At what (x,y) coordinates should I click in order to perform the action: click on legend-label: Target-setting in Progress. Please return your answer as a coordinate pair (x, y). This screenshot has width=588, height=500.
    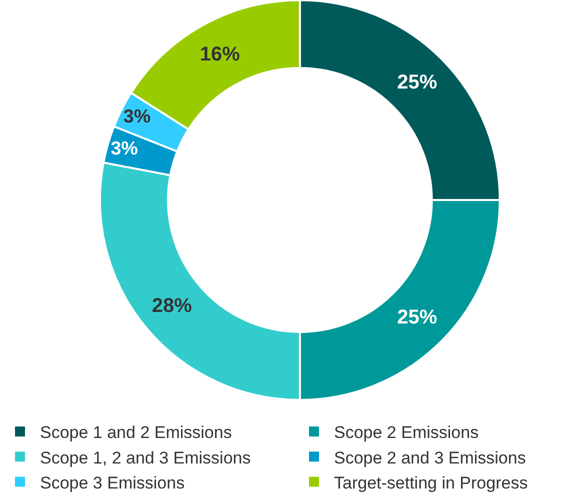
    Looking at the image, I should click on (431, 482).